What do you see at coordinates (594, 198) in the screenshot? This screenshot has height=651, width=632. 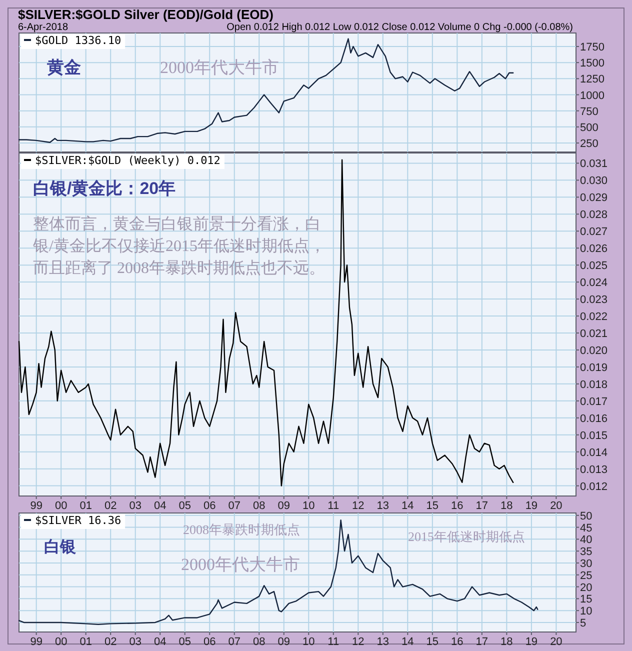 I see `y-tick-label: 0.029` at bounding box center [594, 198].